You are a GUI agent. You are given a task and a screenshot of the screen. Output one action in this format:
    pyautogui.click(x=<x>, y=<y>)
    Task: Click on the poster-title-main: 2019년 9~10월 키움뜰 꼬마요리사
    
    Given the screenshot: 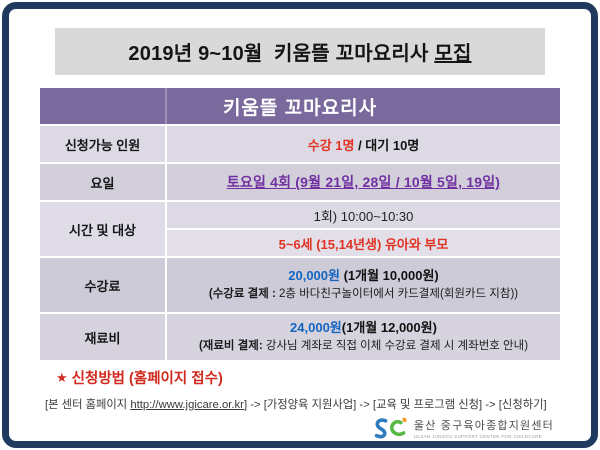 What is the action you would take?
    pyautogui.click(x=281, y=54)
    